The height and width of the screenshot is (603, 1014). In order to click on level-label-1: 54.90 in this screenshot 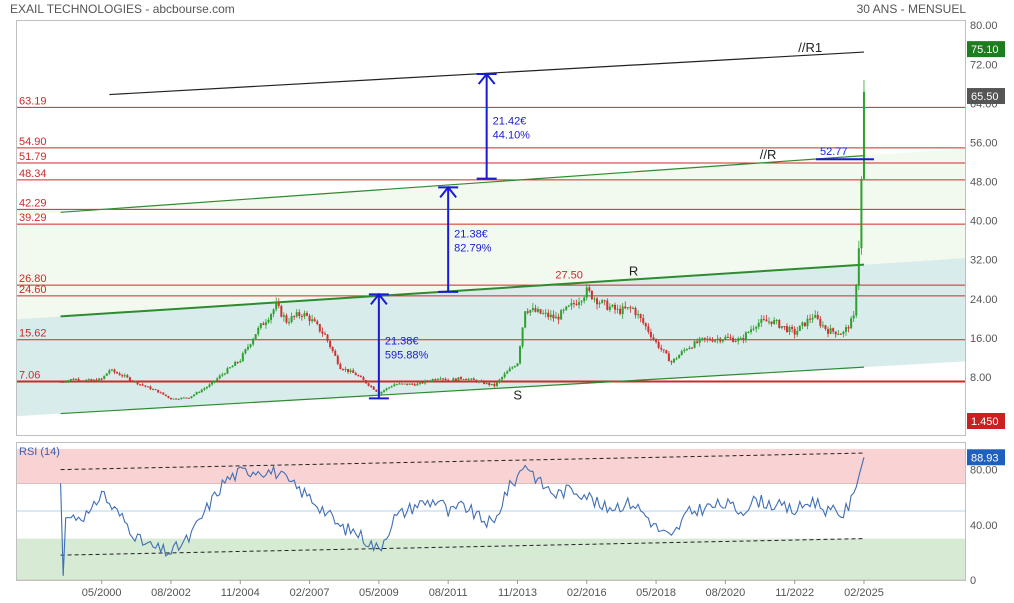, I will do `click(33, 142)`.